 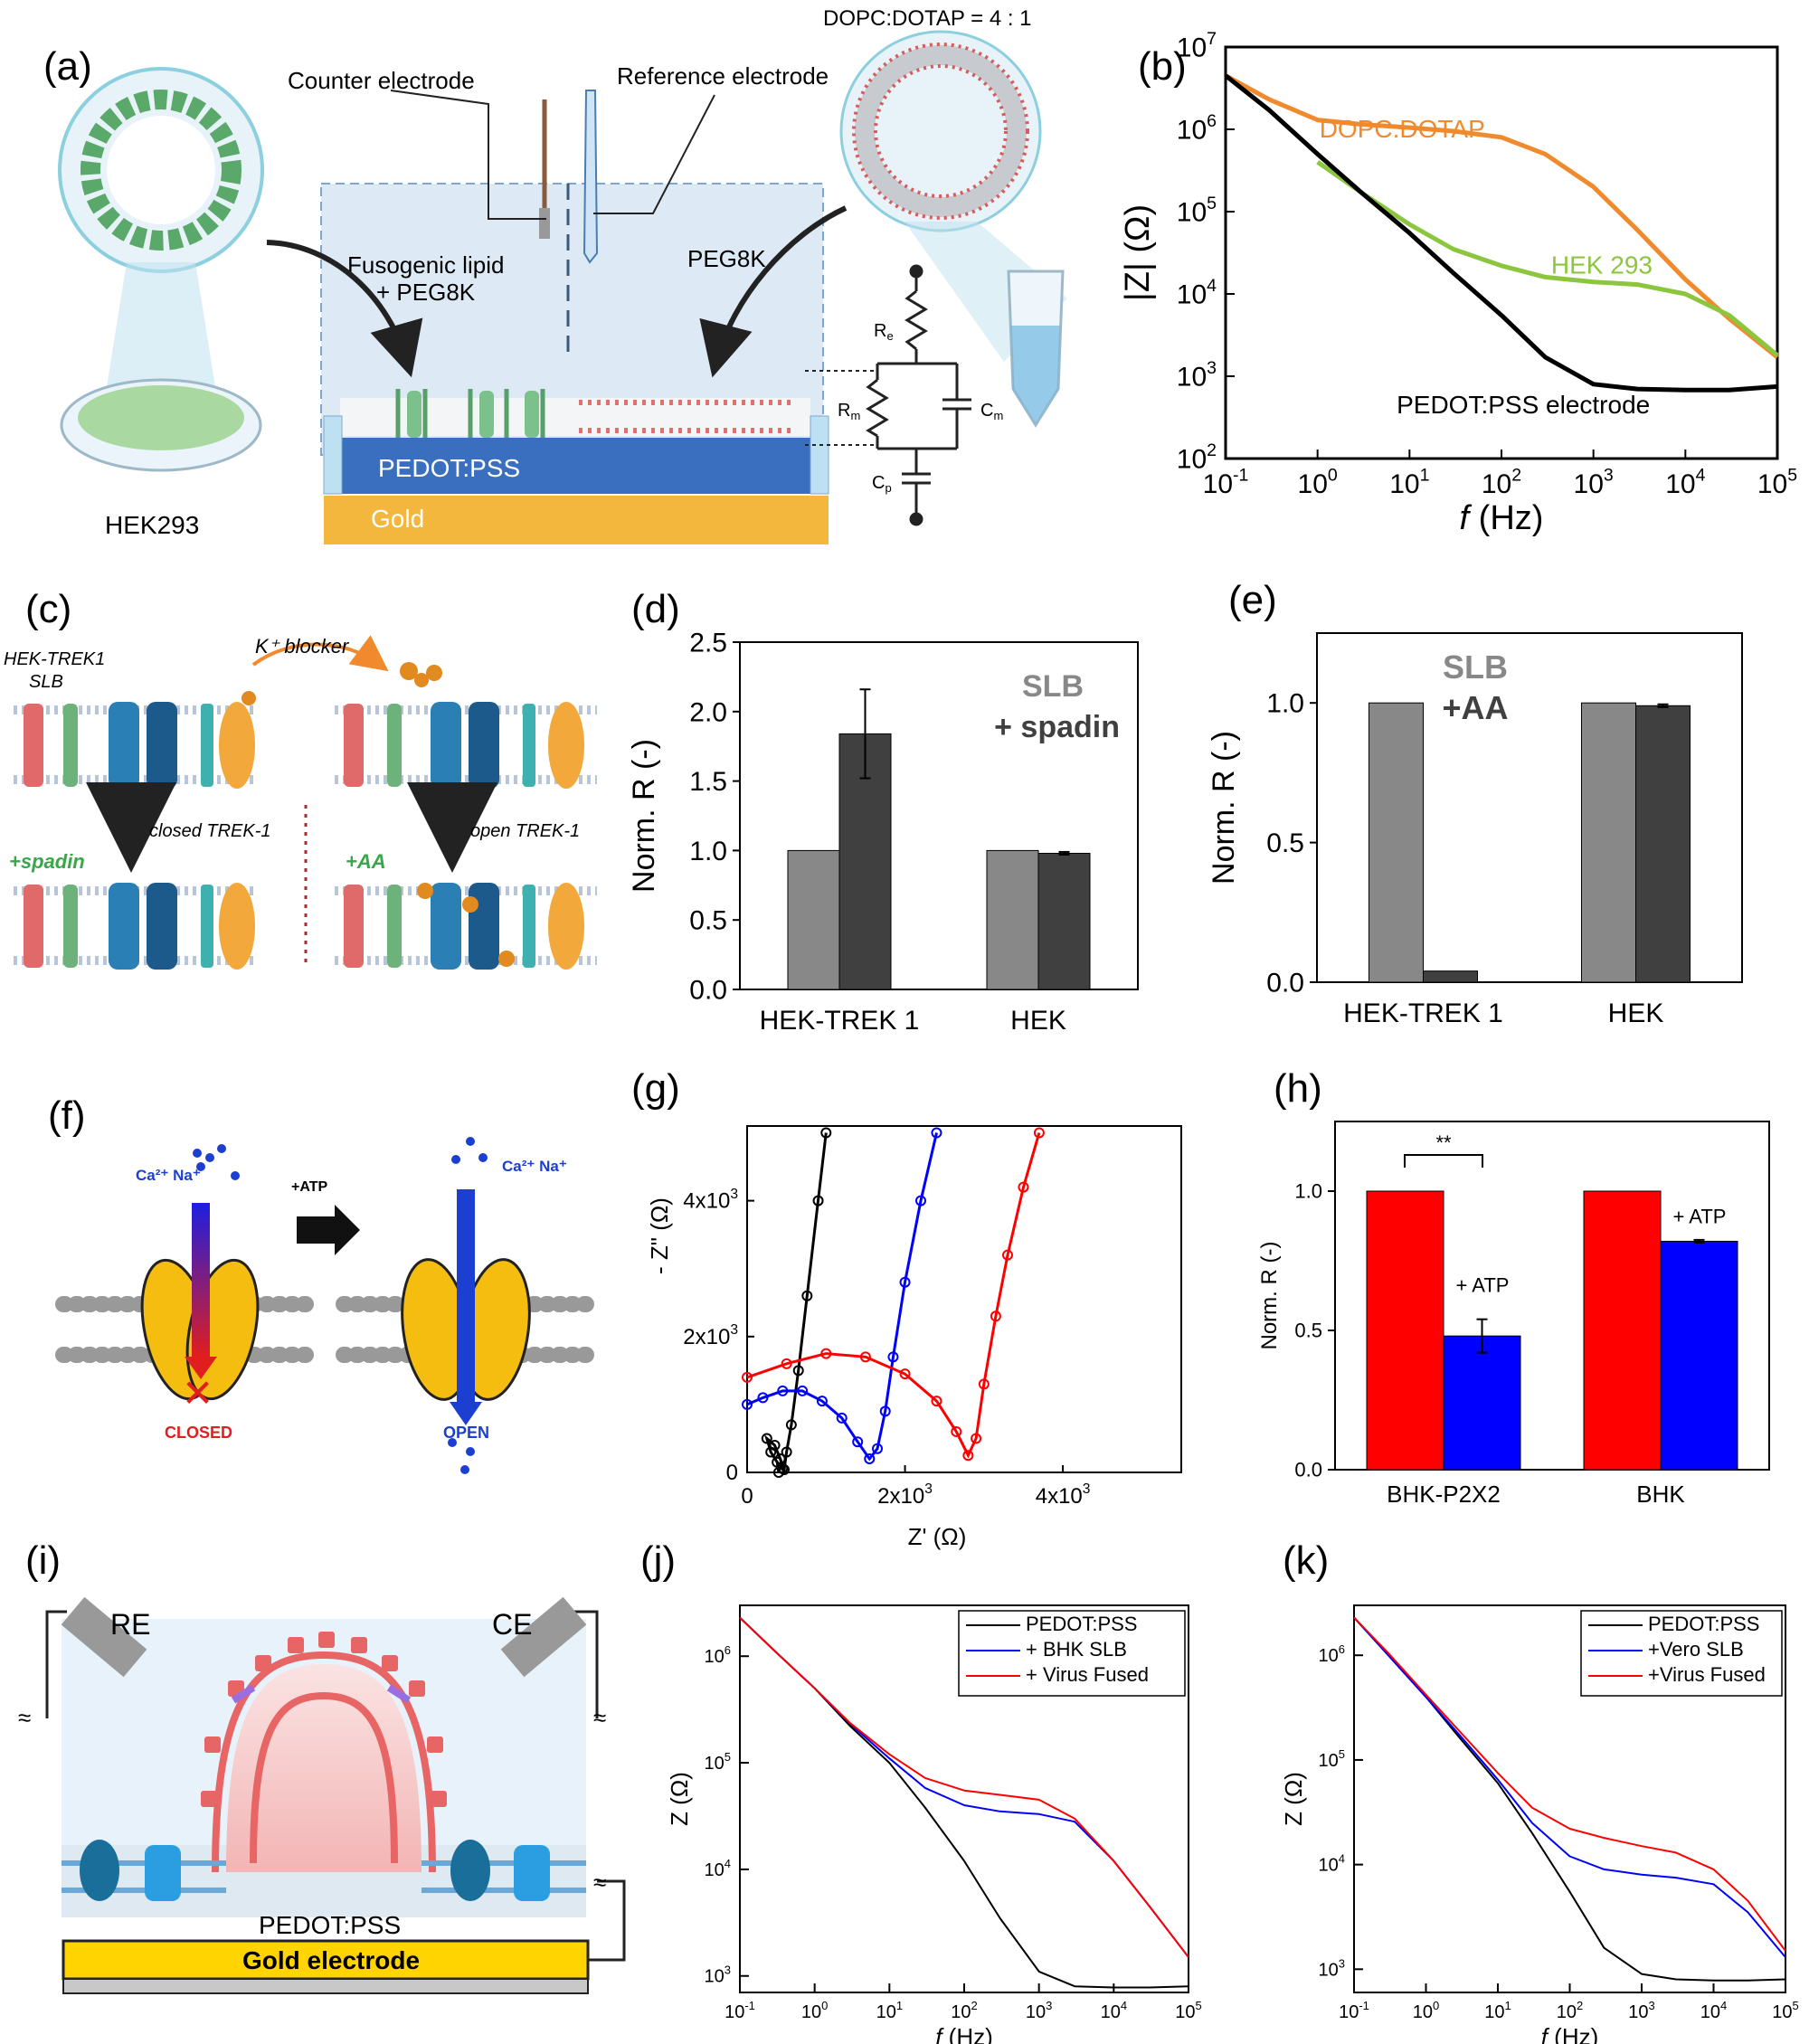 What do you see at coordinates (882, 484) in the screenshot?
I see `svg-text: Cp` at bounding box center [882, 484].